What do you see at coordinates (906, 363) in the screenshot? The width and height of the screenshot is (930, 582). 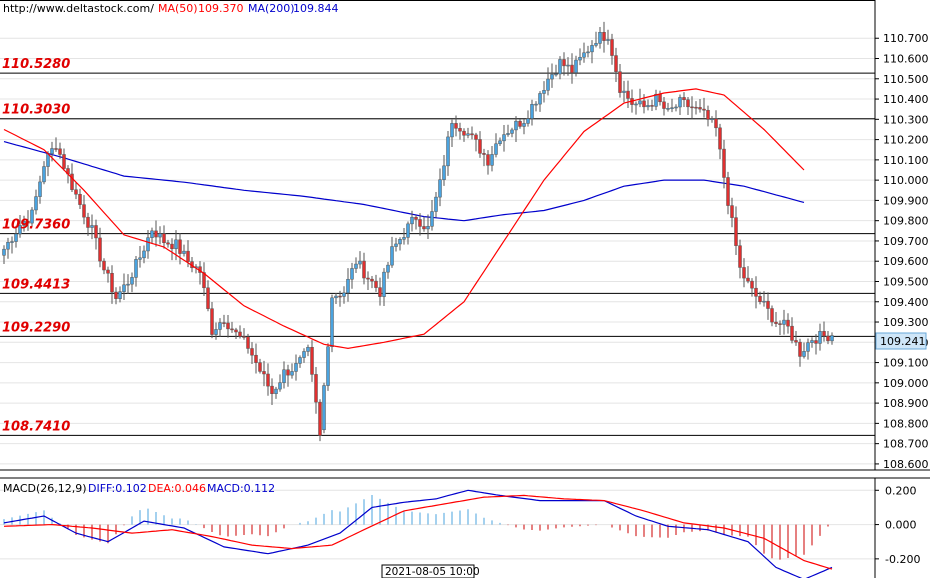 I see `price-tick-label: 109.100` at bounding box center [906, 363].